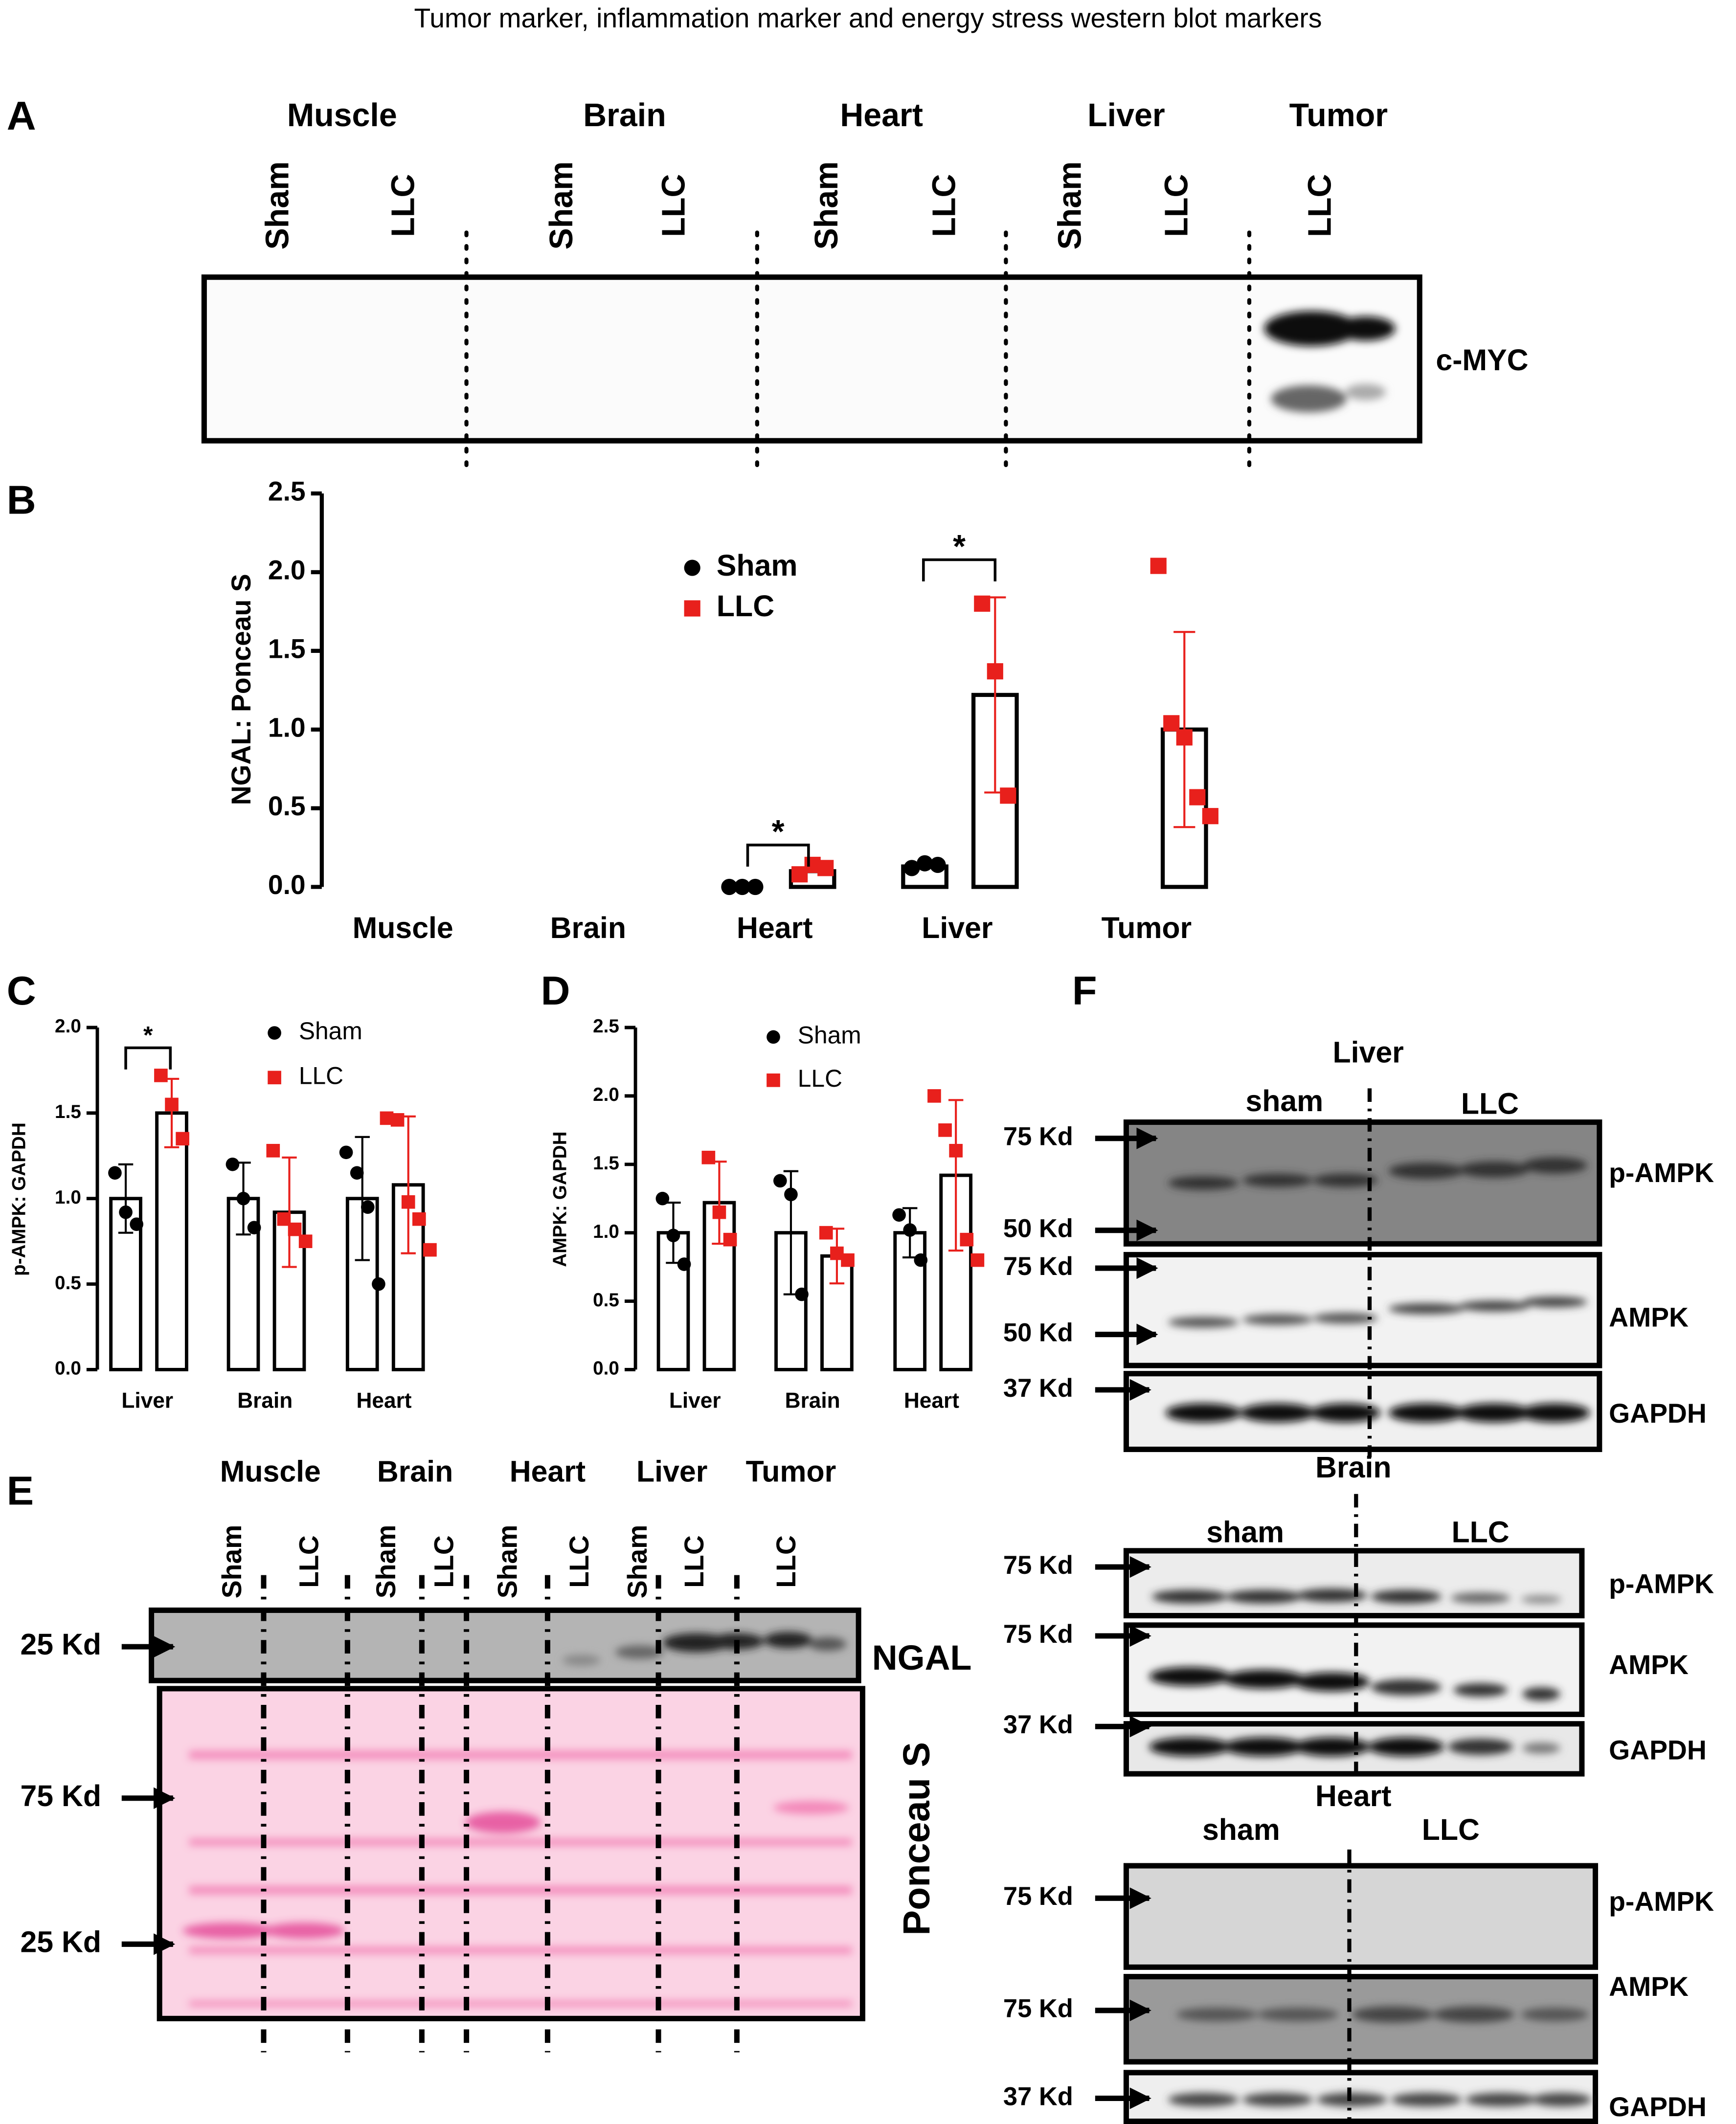  I want to click on blot-a, so click(811, 349).